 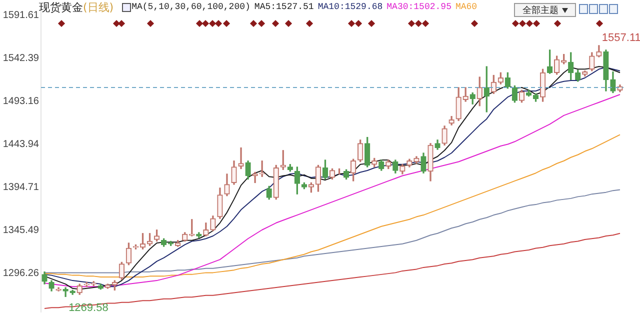 I want to click on y-tick-label: 1542.39, so click(x=21, y=58).